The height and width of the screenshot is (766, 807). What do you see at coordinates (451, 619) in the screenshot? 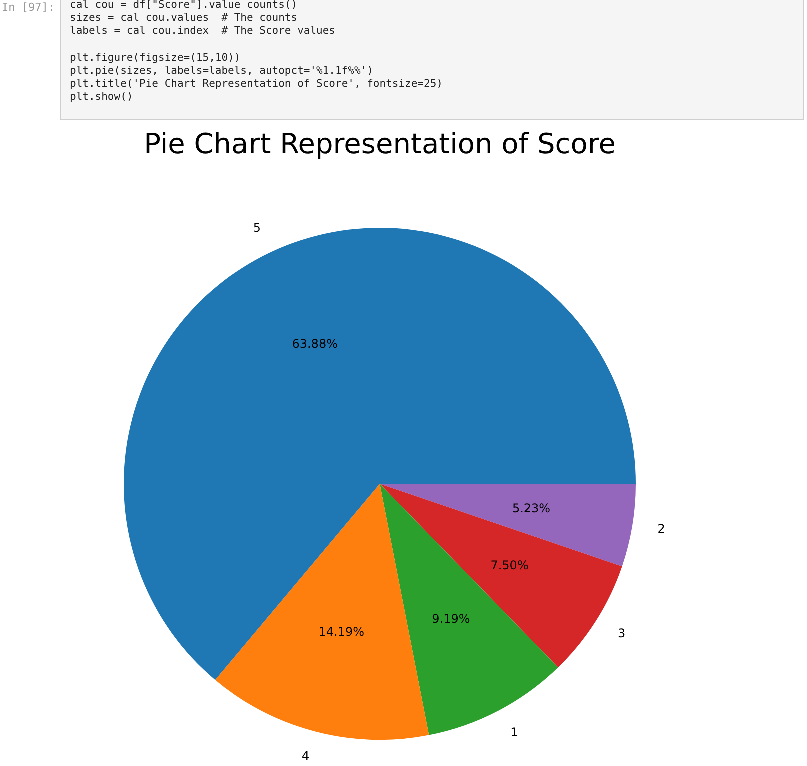
I see `data-label: 9.19%` at bounding box center [451, 619].